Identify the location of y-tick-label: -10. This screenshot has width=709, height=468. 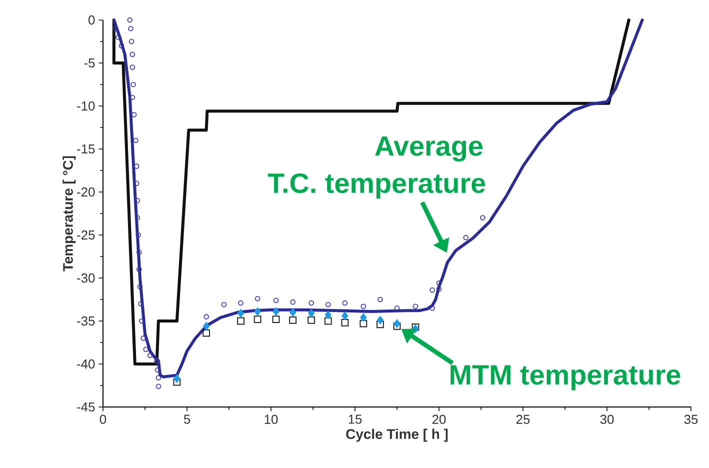
(86, 106).